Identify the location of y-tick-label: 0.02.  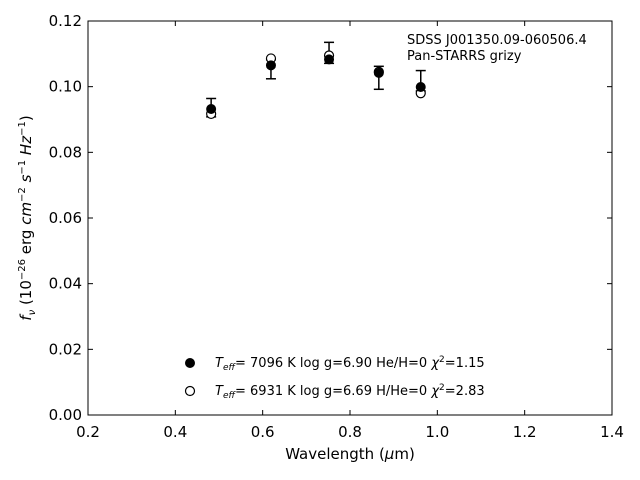
(65, 349).